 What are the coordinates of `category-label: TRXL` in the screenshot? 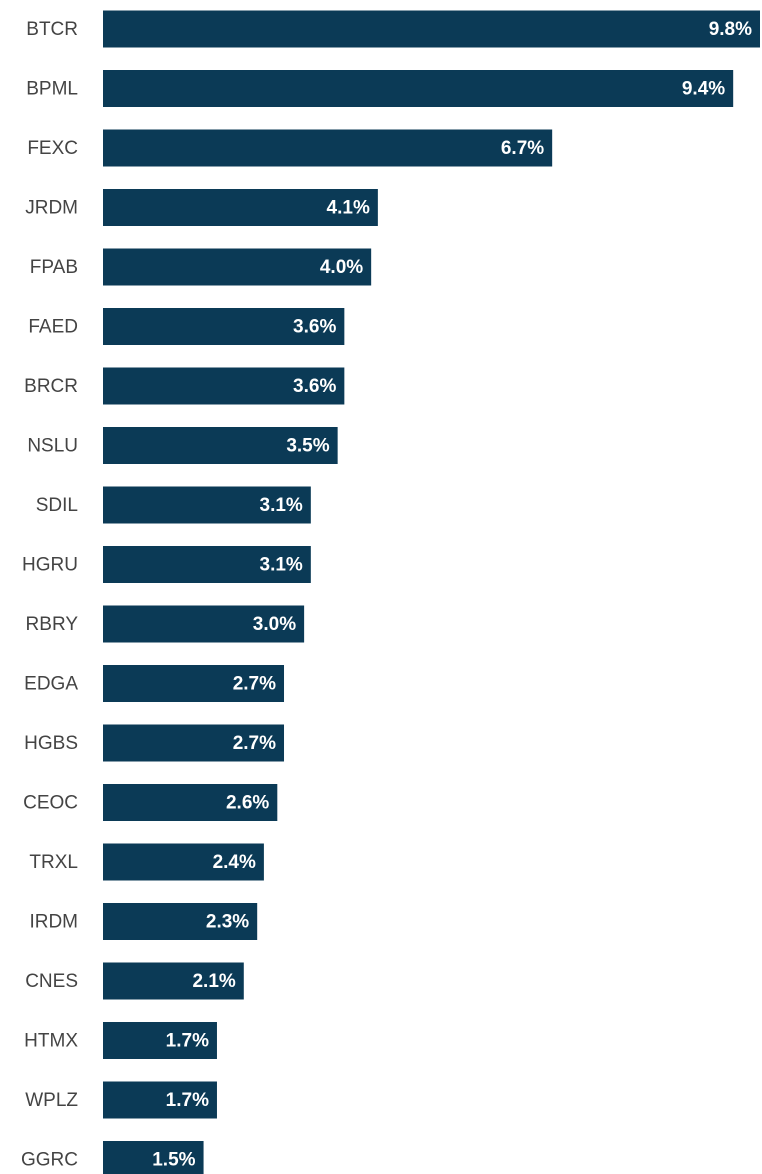 It's located at (53, 862).